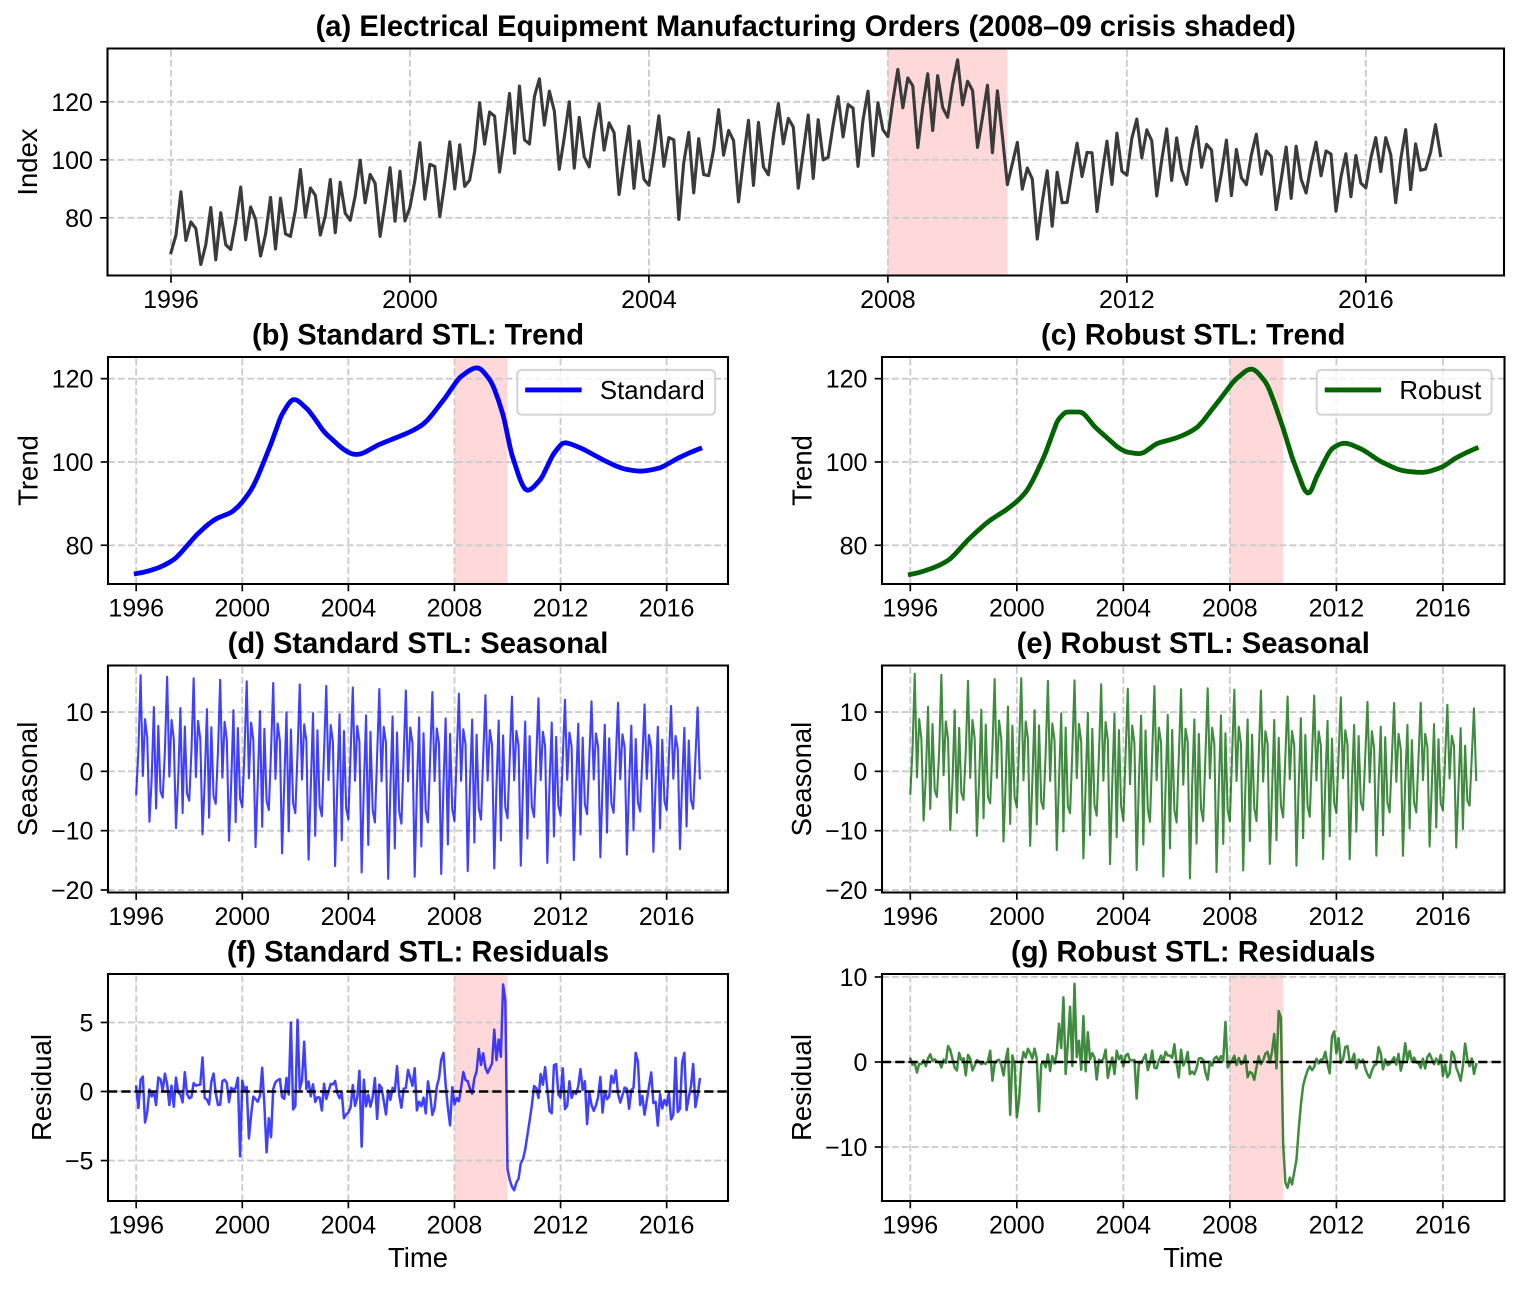 The width and height of the screenshot is (1518, 1293). I want to click on svg-text: Index, so click(27, 161).